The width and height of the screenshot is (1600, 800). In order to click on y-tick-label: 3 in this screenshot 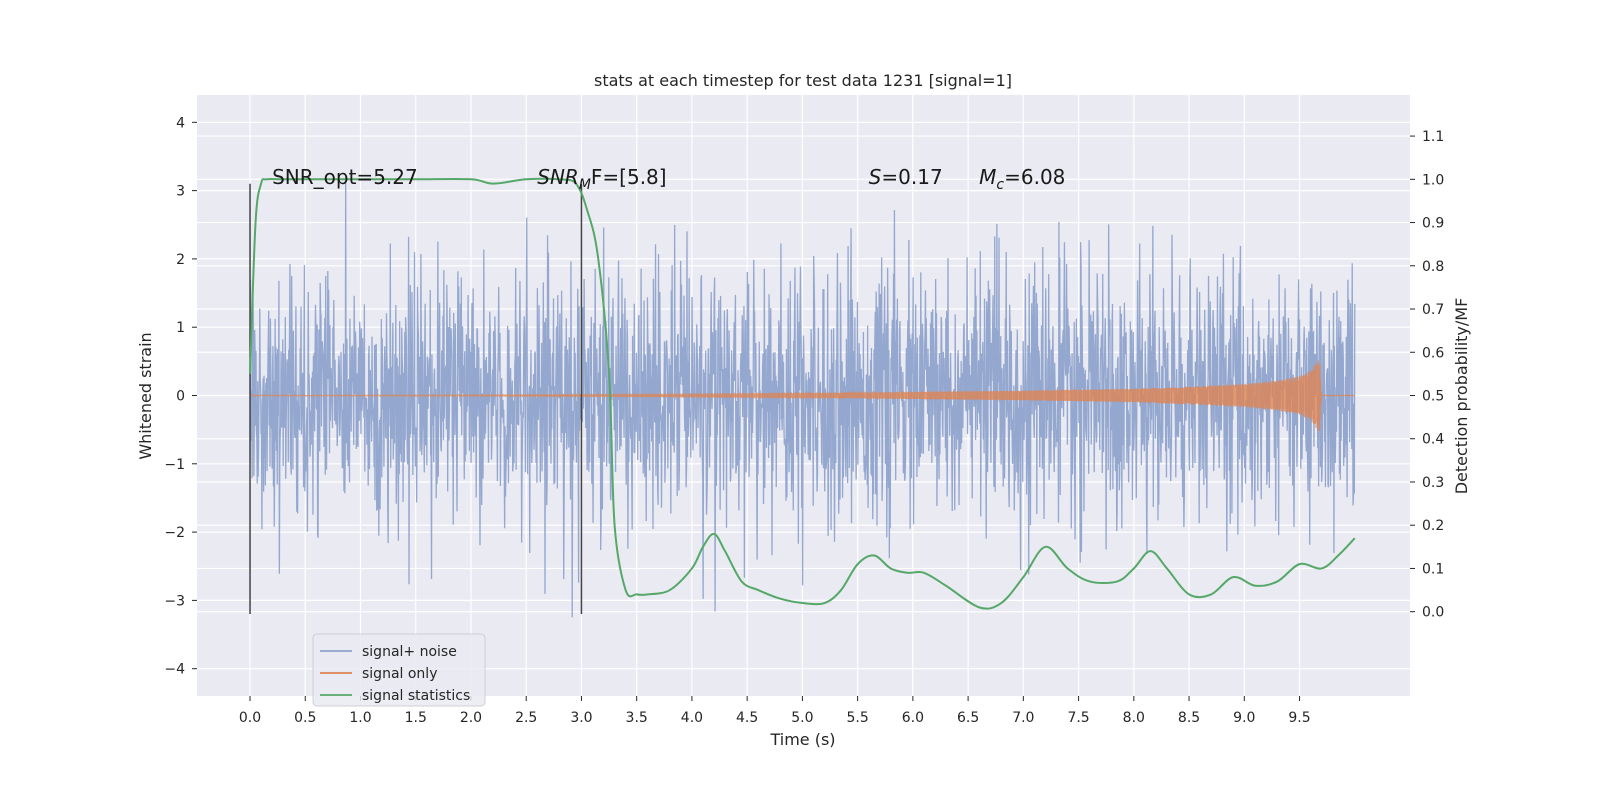, I will do `click(180, 192)`.